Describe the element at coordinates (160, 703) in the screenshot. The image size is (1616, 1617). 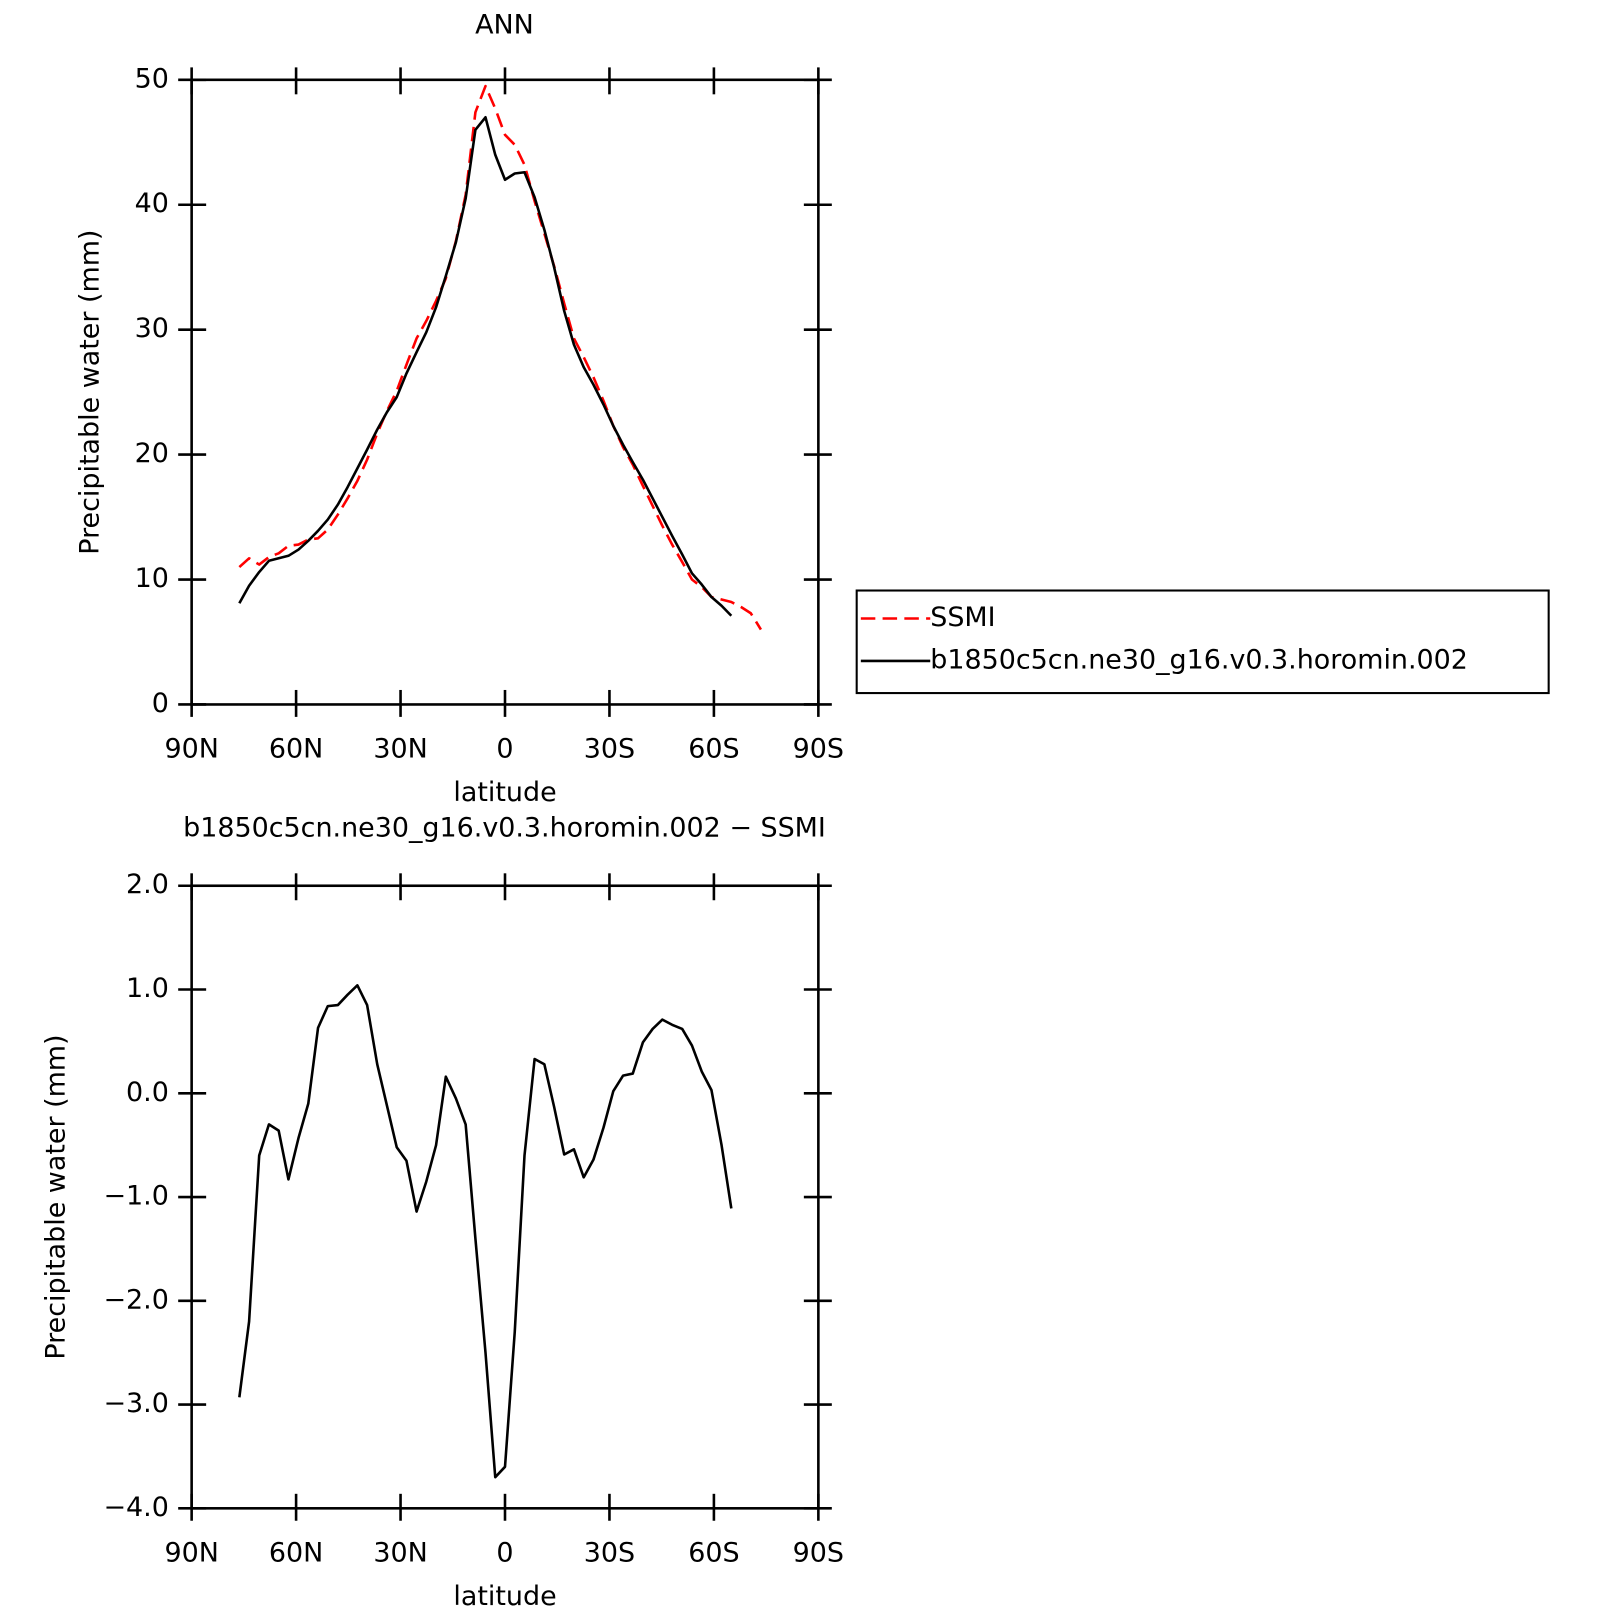
I see `y-tick-label: 0` at that location.